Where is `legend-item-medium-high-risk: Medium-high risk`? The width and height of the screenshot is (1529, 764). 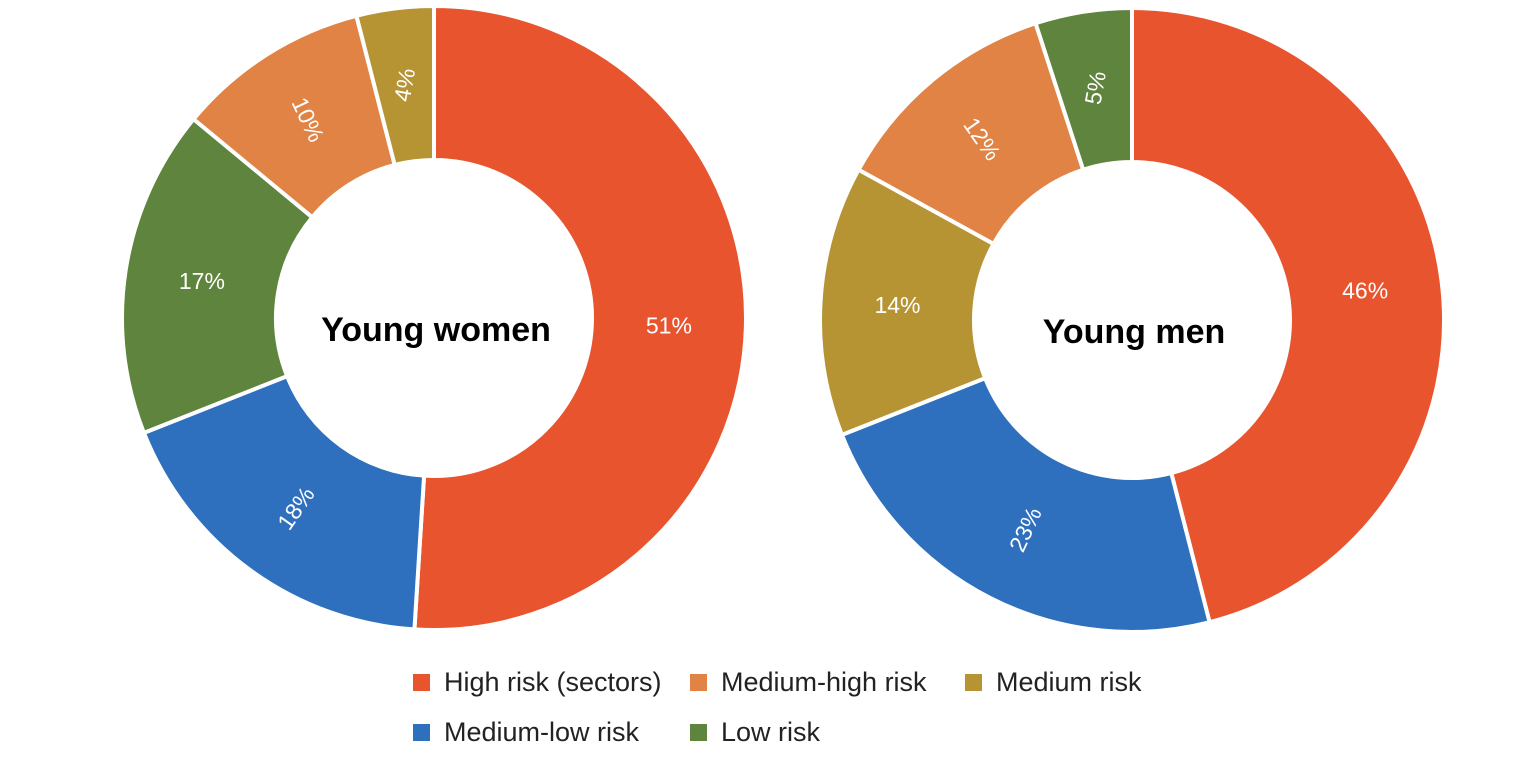 legend-item-medium-high-risk: Medium-high risk is located at coordinates (808, 682).